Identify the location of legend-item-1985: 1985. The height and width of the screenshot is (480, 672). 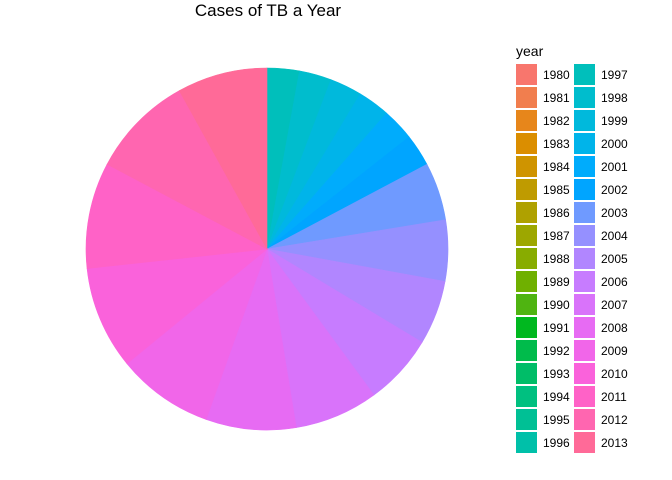
(543, 189).